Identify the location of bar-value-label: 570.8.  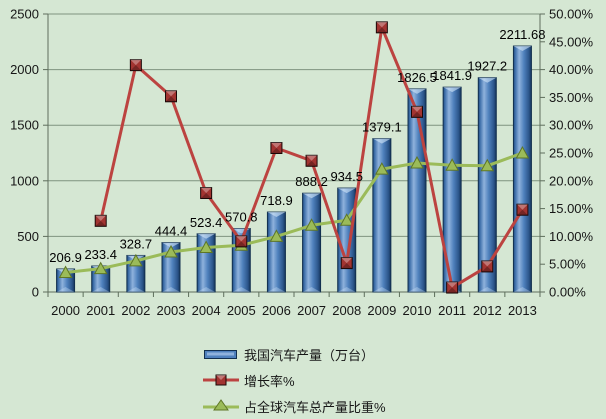
(241, 217).